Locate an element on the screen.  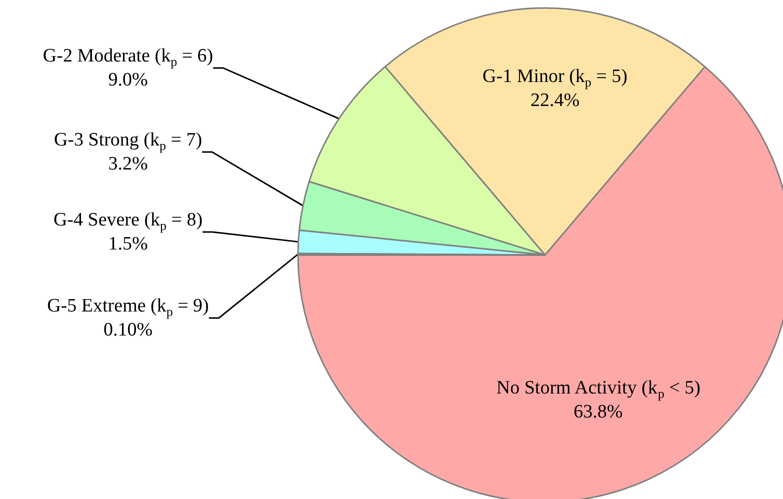
data-label: 1.5% is located at coordinates (128, 244).